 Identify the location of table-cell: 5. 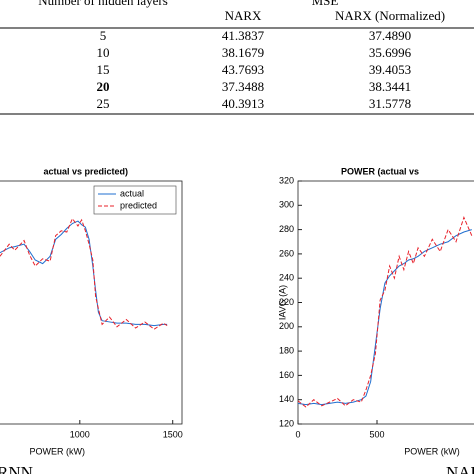
(103, 35).